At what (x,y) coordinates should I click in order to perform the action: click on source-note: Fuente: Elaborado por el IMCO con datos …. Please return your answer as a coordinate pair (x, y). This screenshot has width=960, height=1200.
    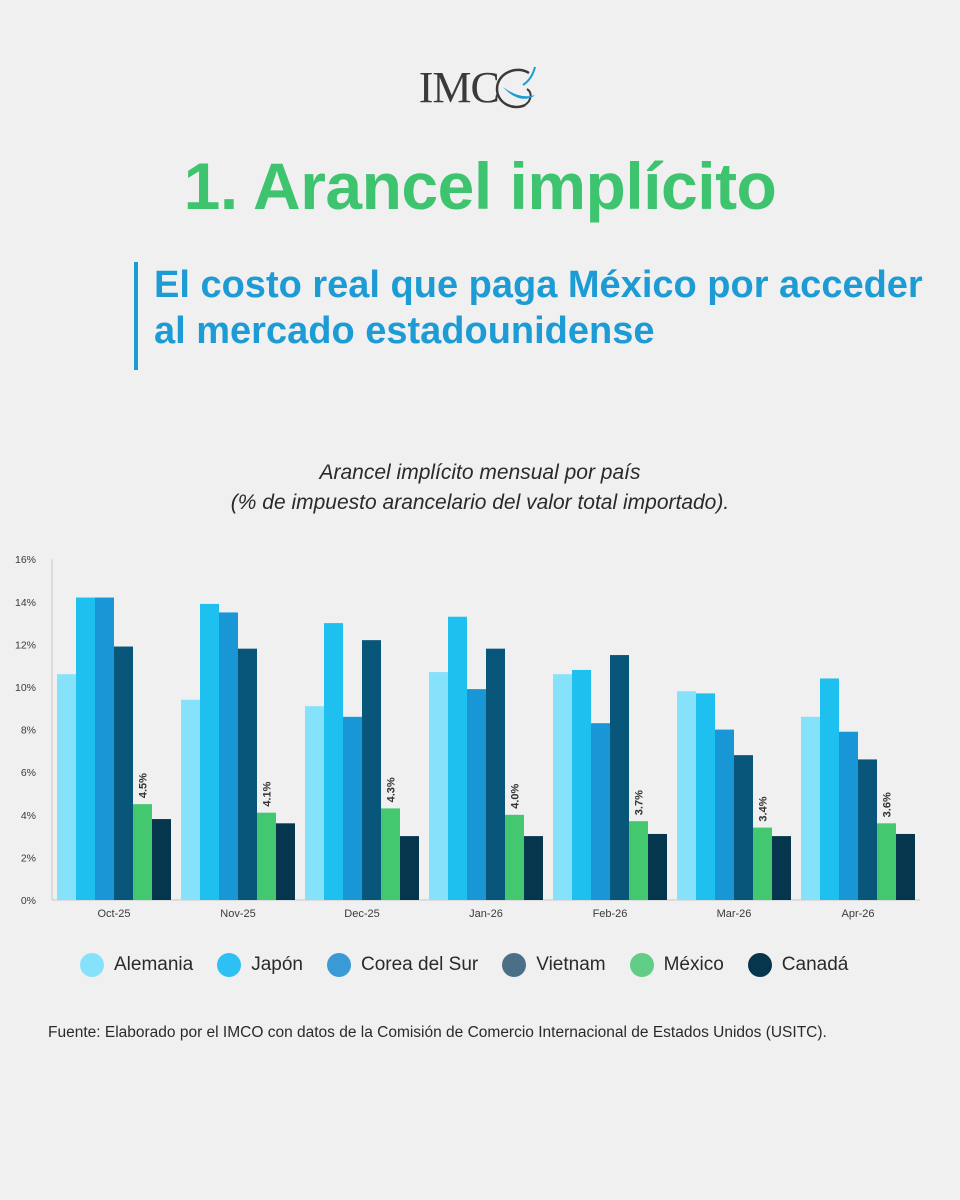
    Looking at the image, I should click on (437, 1032).